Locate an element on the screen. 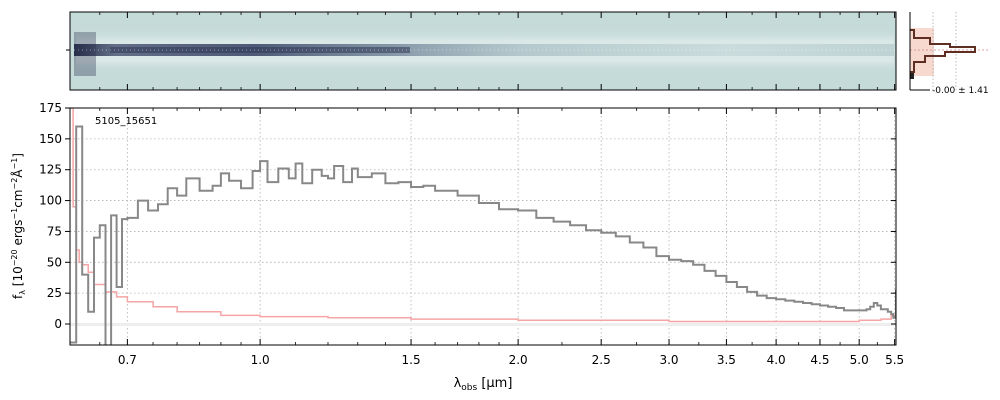 The height and width of the screenshot is (400, 1000). x-tick-label: 0.7 is located at coordinates (127, 360).